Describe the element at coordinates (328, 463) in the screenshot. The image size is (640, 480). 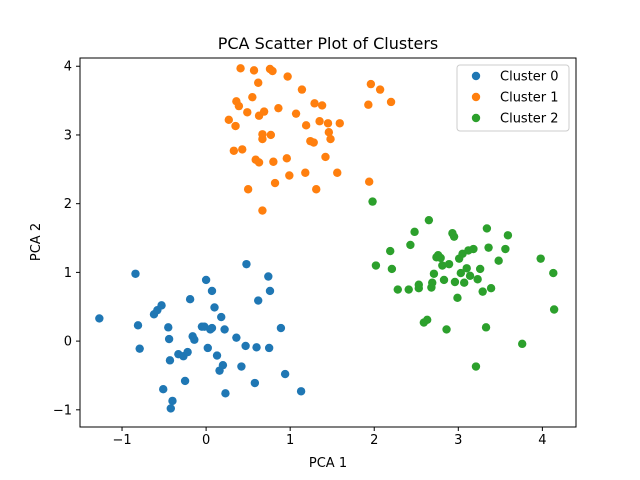
I see `x-axis-label: PCA 1` at that location.